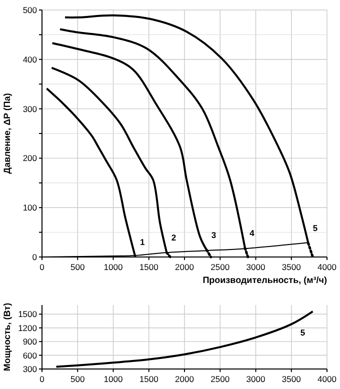  Describe the element at coordinates (30, 59) in the screenshot. I see `y-tick-label: 400` at that location.